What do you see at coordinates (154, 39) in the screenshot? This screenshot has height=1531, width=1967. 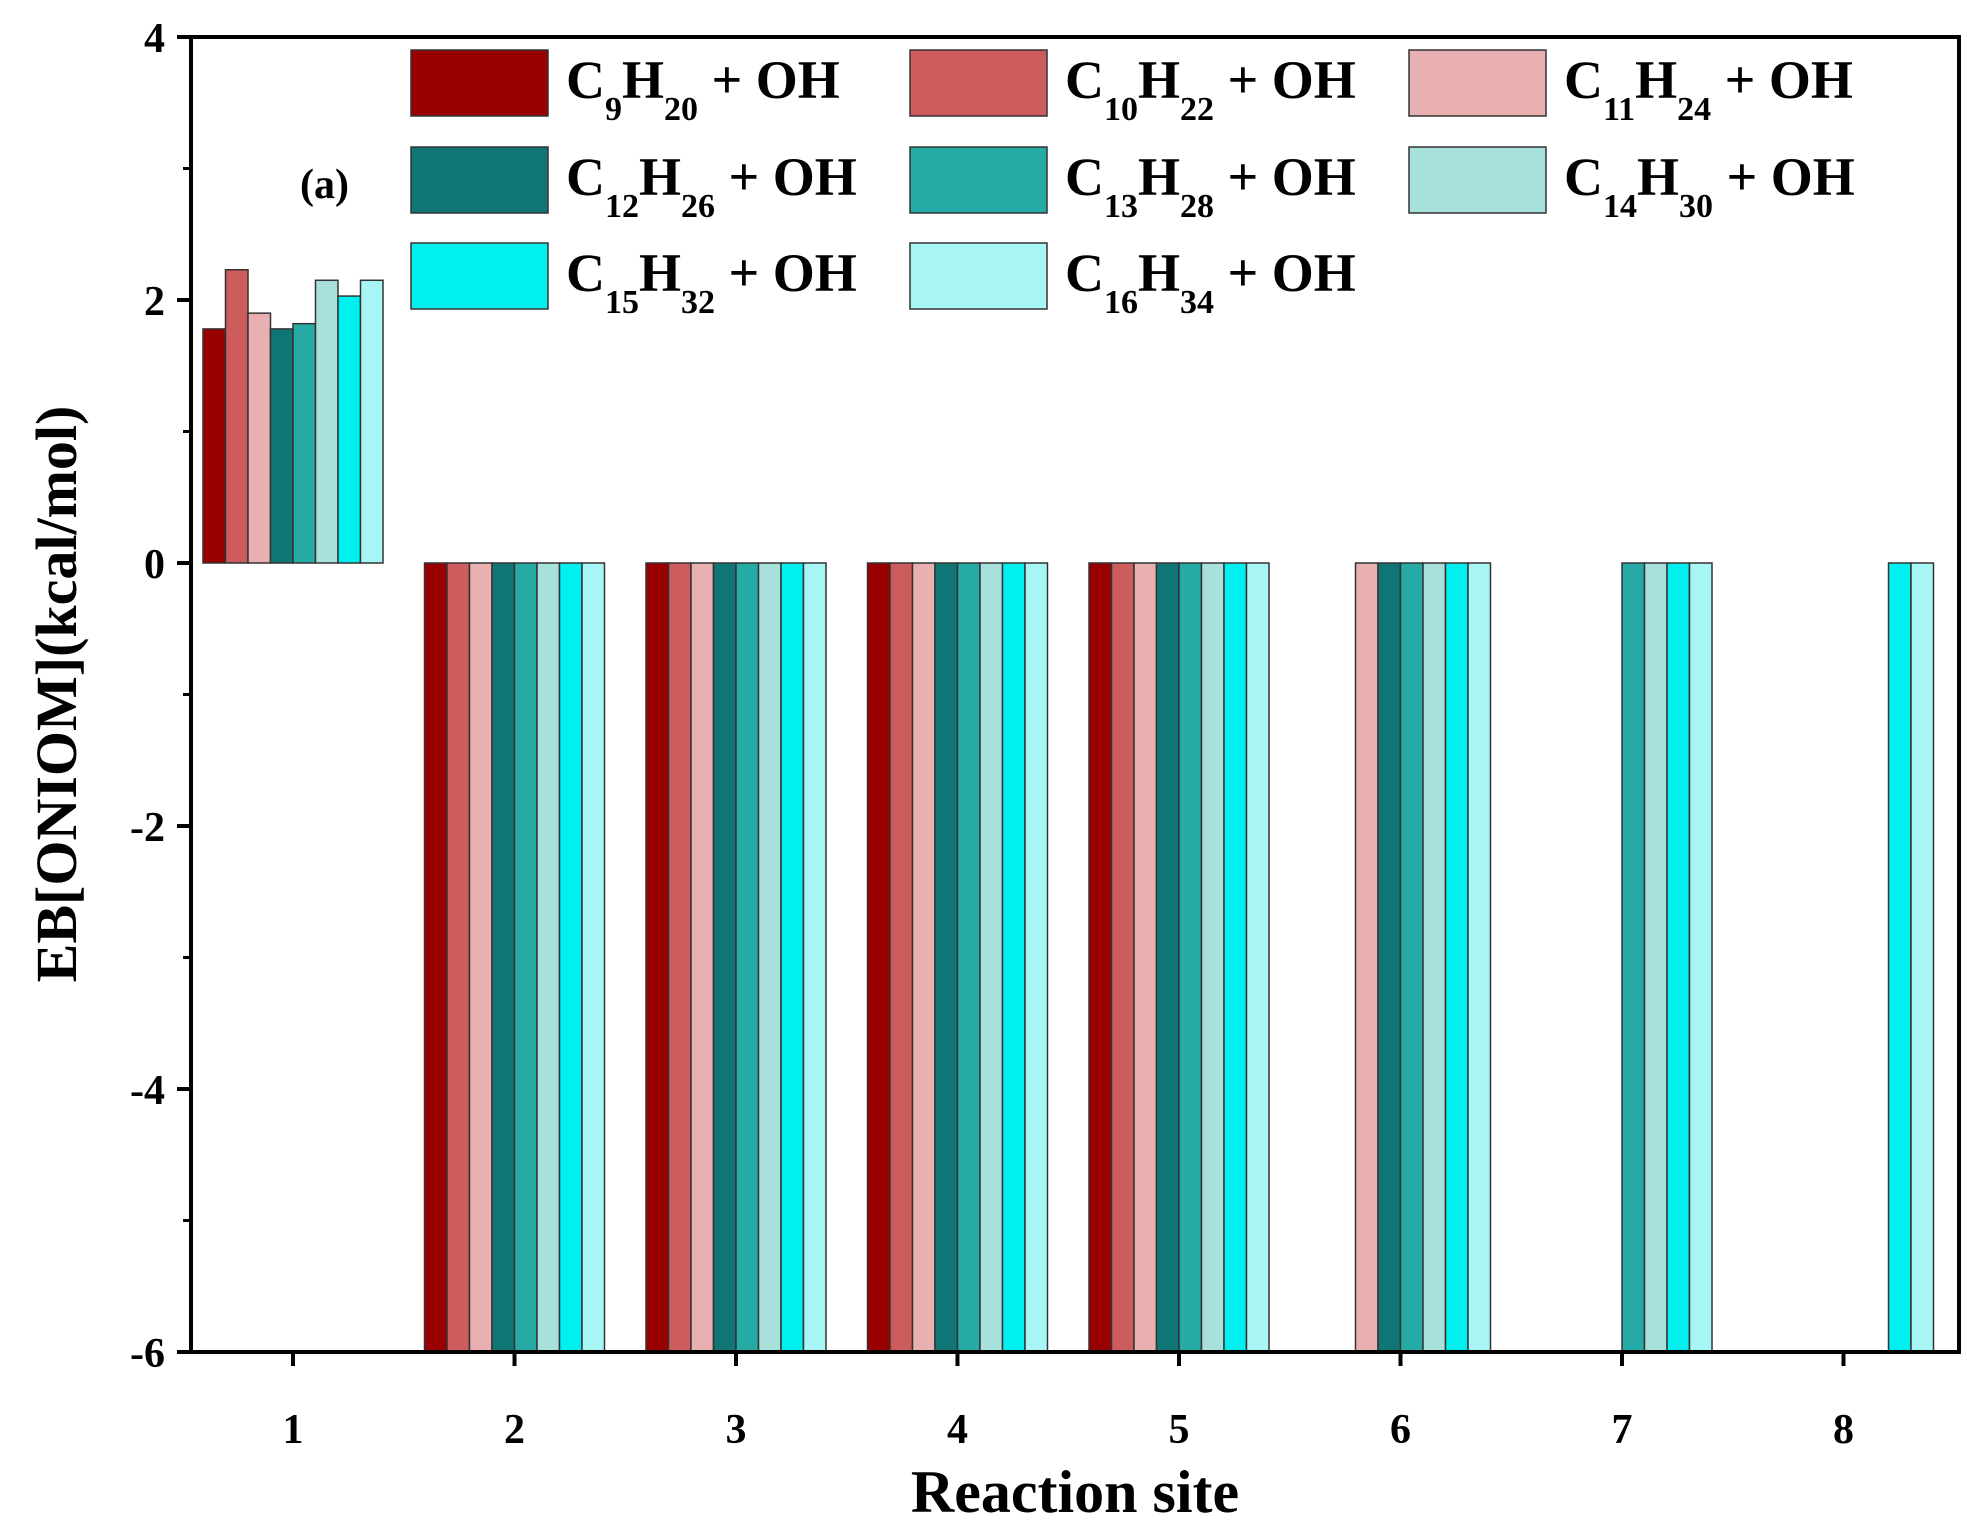 I see `y-tick-label: 4` at bounding box center [154, 39].